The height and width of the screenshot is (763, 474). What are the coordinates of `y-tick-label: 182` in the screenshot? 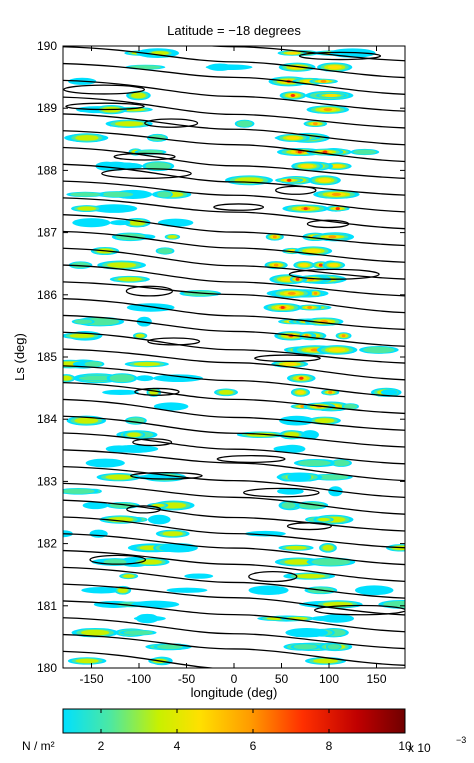 It's located at (47, 544).